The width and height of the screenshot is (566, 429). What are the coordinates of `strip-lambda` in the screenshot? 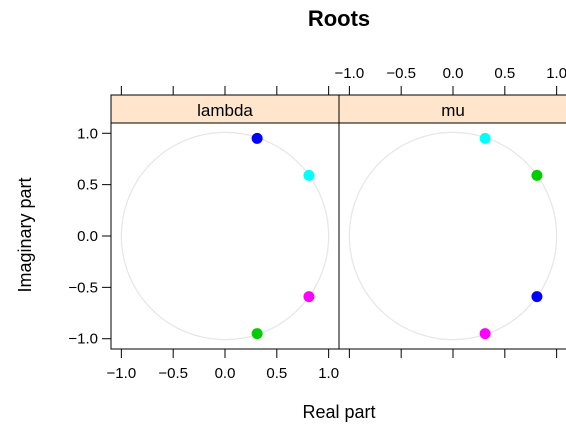 It's located at (225, 109).